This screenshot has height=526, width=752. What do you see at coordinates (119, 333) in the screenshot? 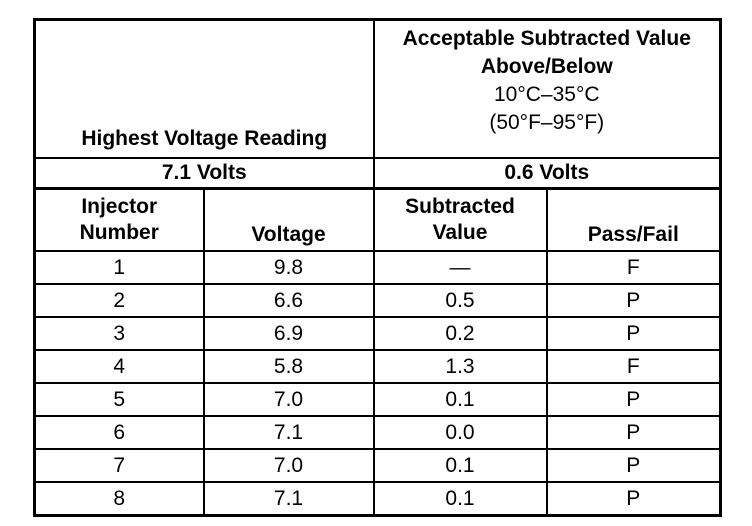
I see `data-cell: 3` at bounding box center [119, 333].